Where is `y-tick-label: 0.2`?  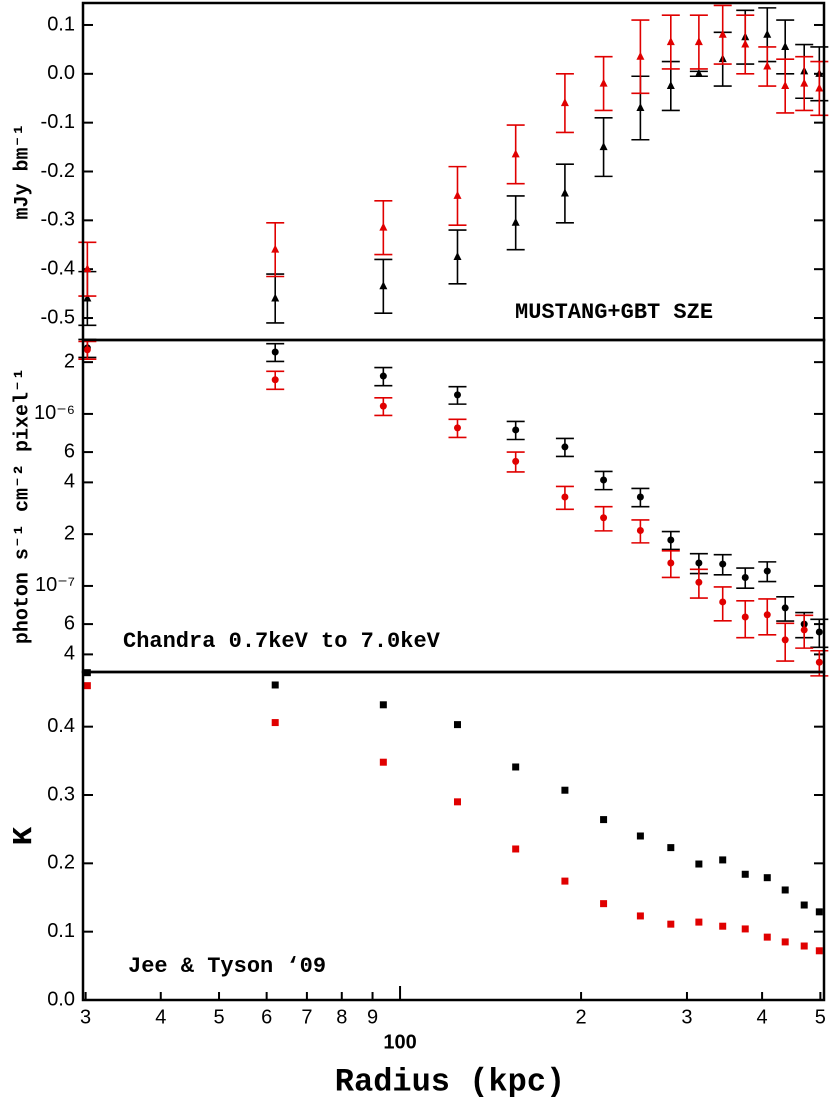 y-tick-label: 0.2 is located at coordinates (61, 863).